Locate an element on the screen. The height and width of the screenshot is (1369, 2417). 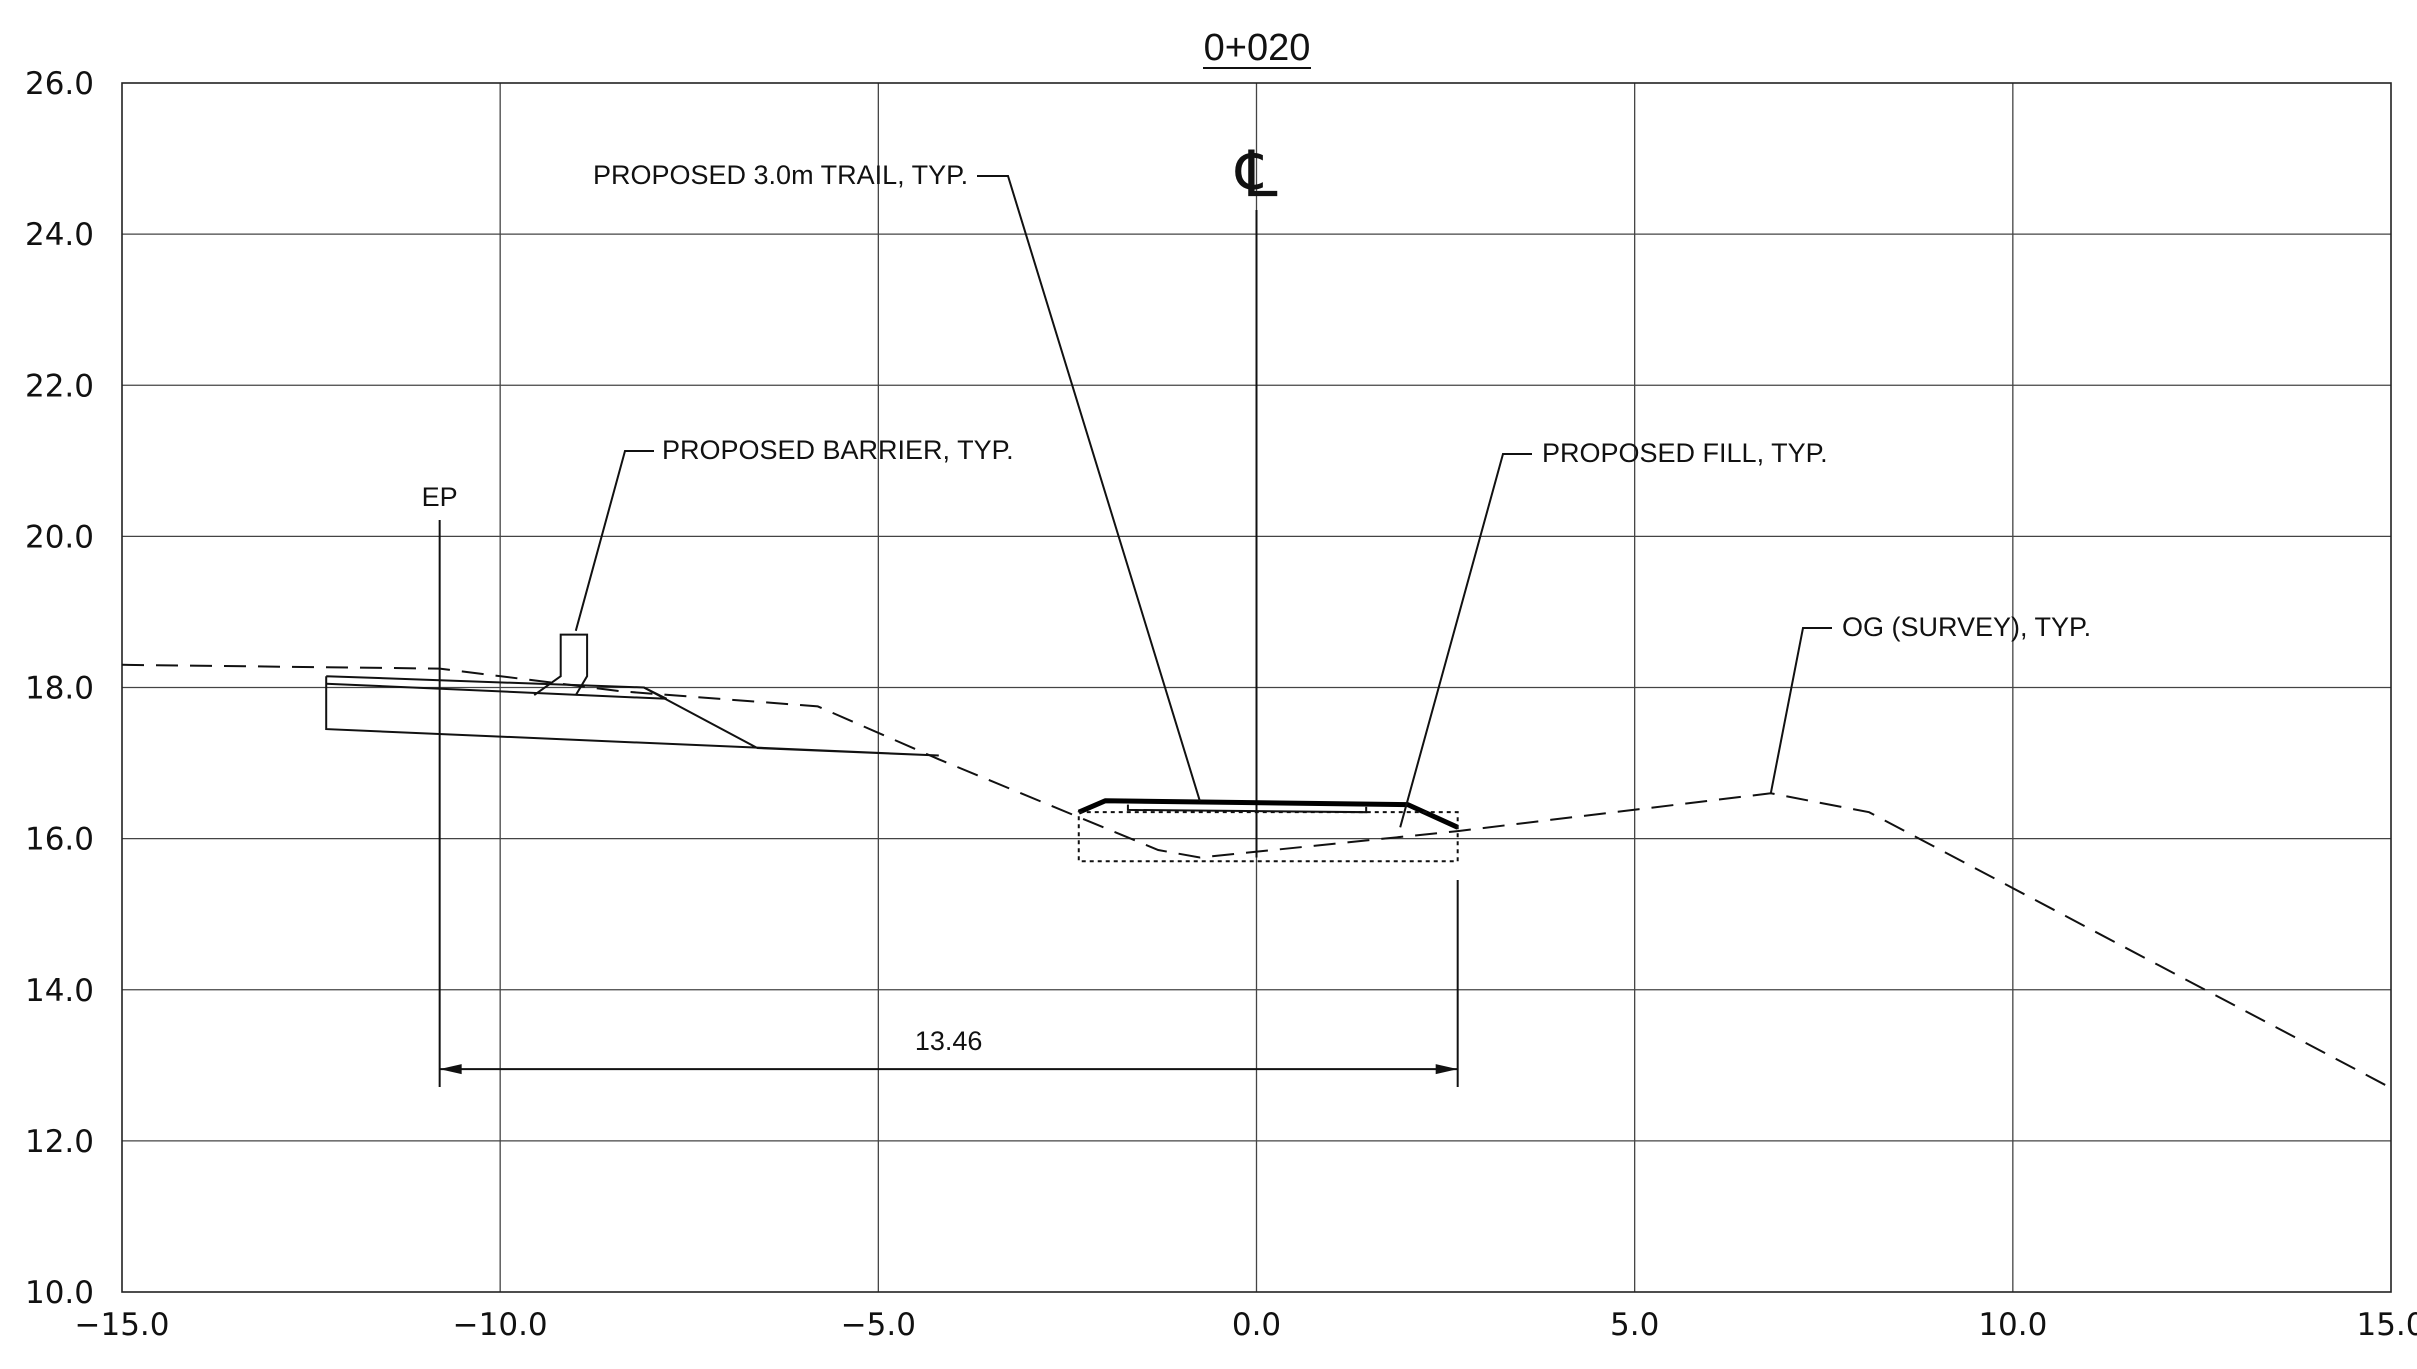
y-tick-label: 22.0 is located at coordinates (59, 386).